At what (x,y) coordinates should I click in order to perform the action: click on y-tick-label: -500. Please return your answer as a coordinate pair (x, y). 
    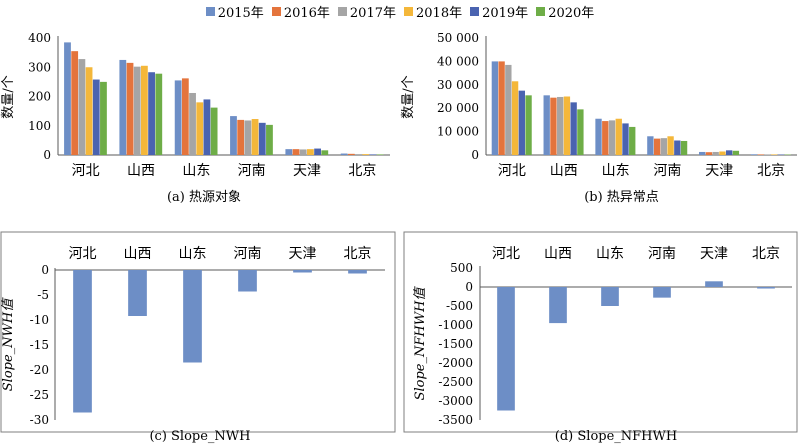
    Looking at the image, I should click on (459, 306).